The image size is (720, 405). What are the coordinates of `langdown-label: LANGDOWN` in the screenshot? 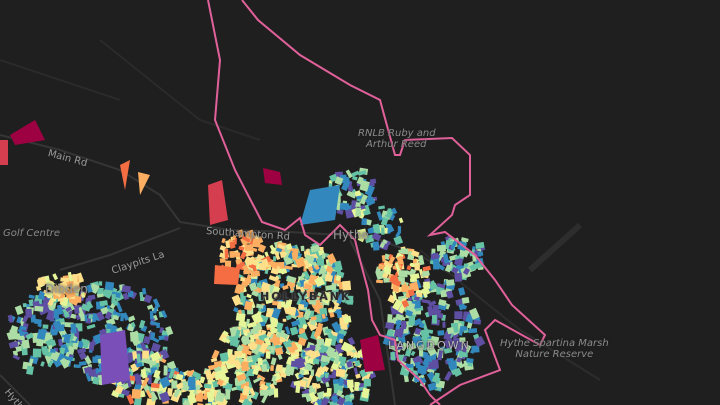 It's located at (429, 345).